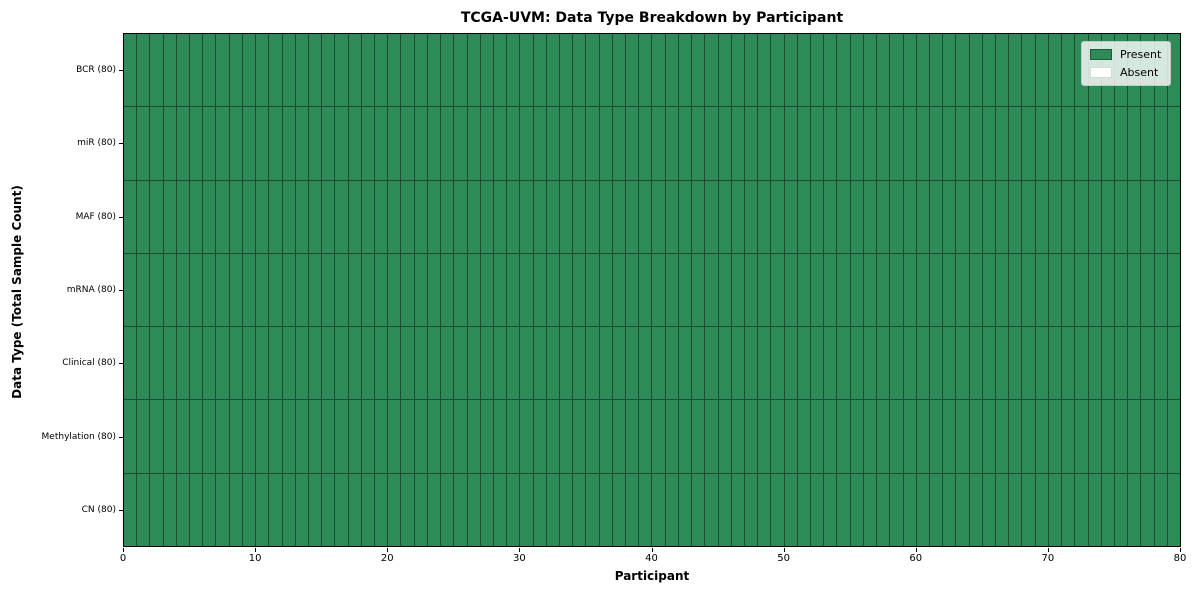 This screenshot has height=600, width=1200. I want to click on x-tick-label: 10, so click(255, 558).